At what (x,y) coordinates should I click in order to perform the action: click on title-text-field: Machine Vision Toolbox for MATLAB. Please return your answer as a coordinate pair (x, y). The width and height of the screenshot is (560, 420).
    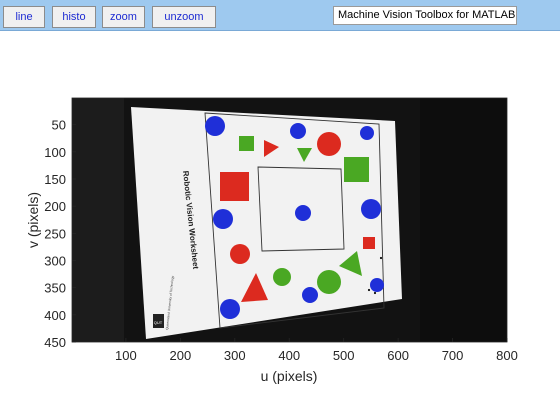
    Looking at the image, I should click on (425, 15).